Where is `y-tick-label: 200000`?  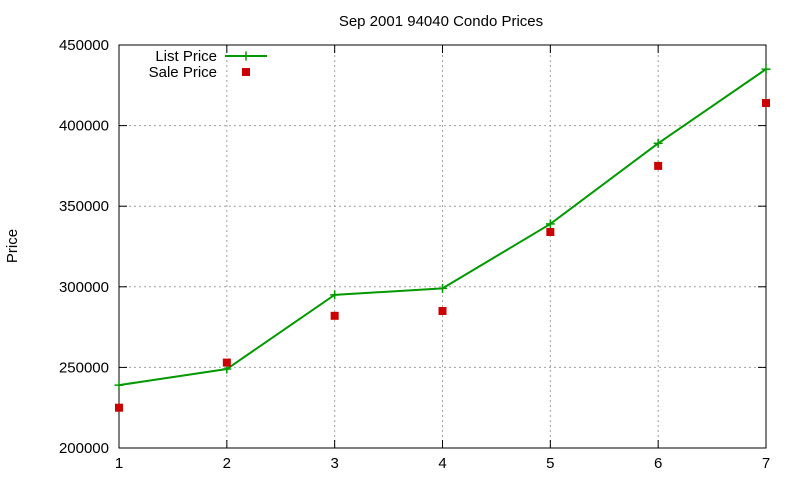 y-tick-label: 200000 is located at coordinates (84, 448).